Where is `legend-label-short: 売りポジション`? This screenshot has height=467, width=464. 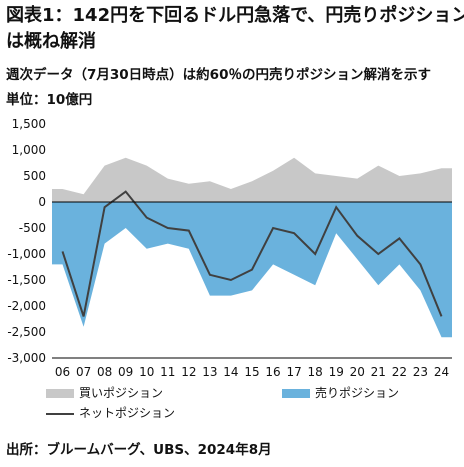
legend-label-short: 売りポジション is located at coordinates (357, 393).